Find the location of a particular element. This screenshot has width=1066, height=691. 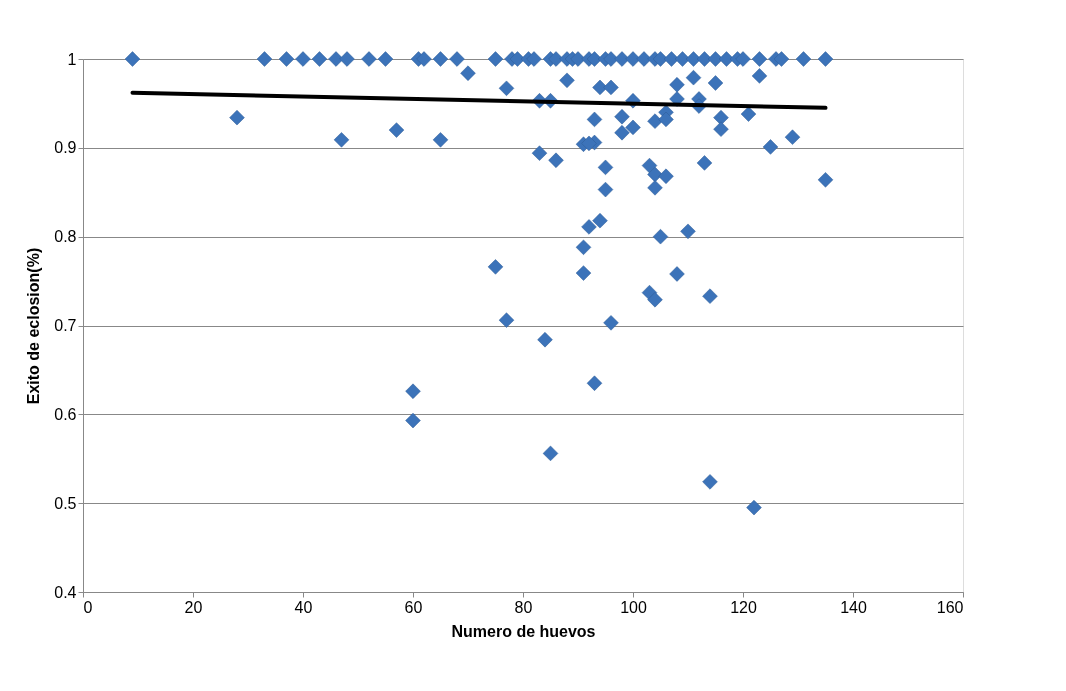

x-tick-label: 120 is located at coordinates (743, 607).